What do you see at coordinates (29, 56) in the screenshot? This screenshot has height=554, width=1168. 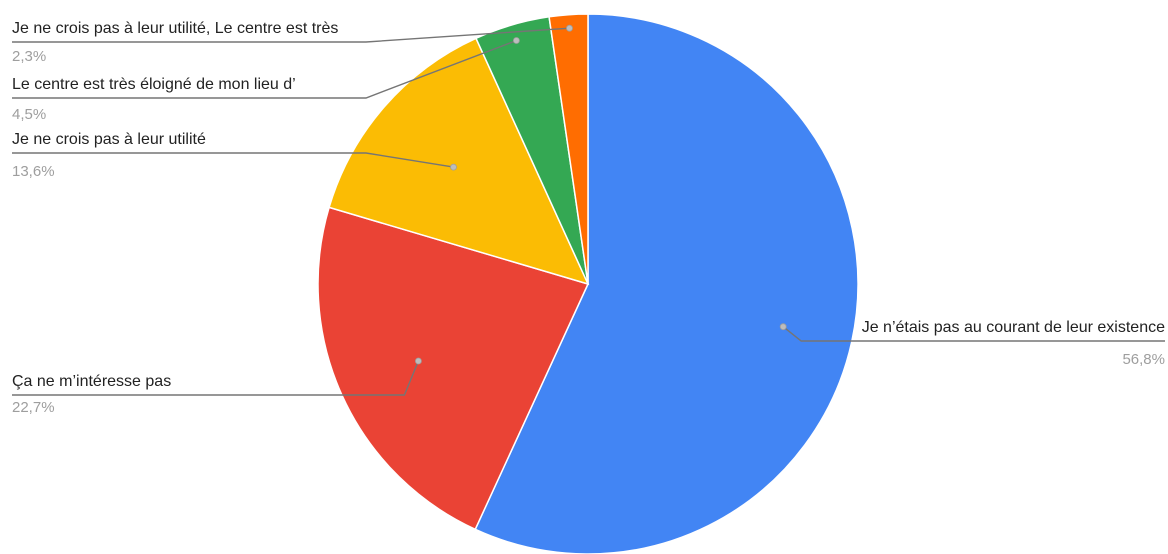 I see `slice-percent-utilite-et-centre: 2,3%` at bounding box center [29, 56].